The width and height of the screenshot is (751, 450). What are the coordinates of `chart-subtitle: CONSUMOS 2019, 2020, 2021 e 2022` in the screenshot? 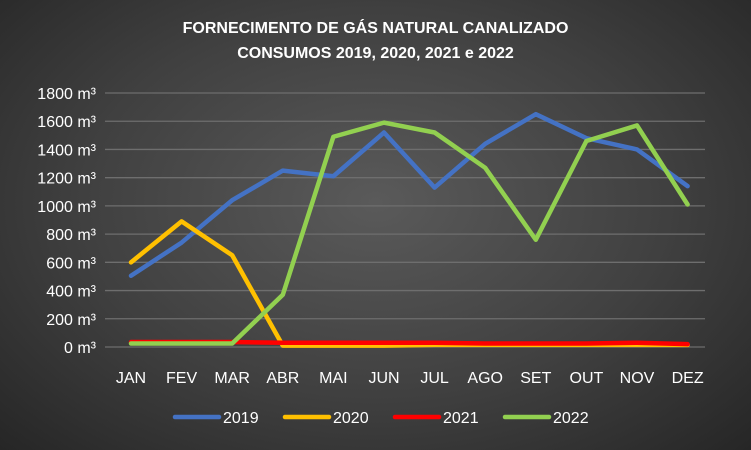 It's located at (375, 53).